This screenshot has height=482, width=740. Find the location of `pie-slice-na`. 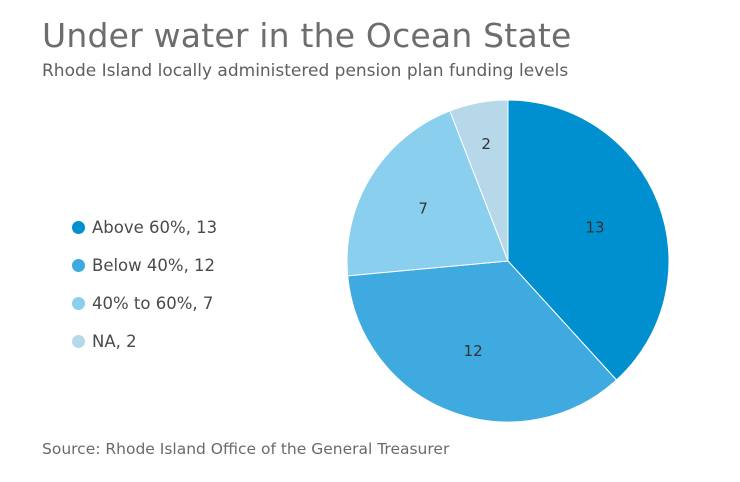

pie-slice-na is located at coordinates (479, 180).